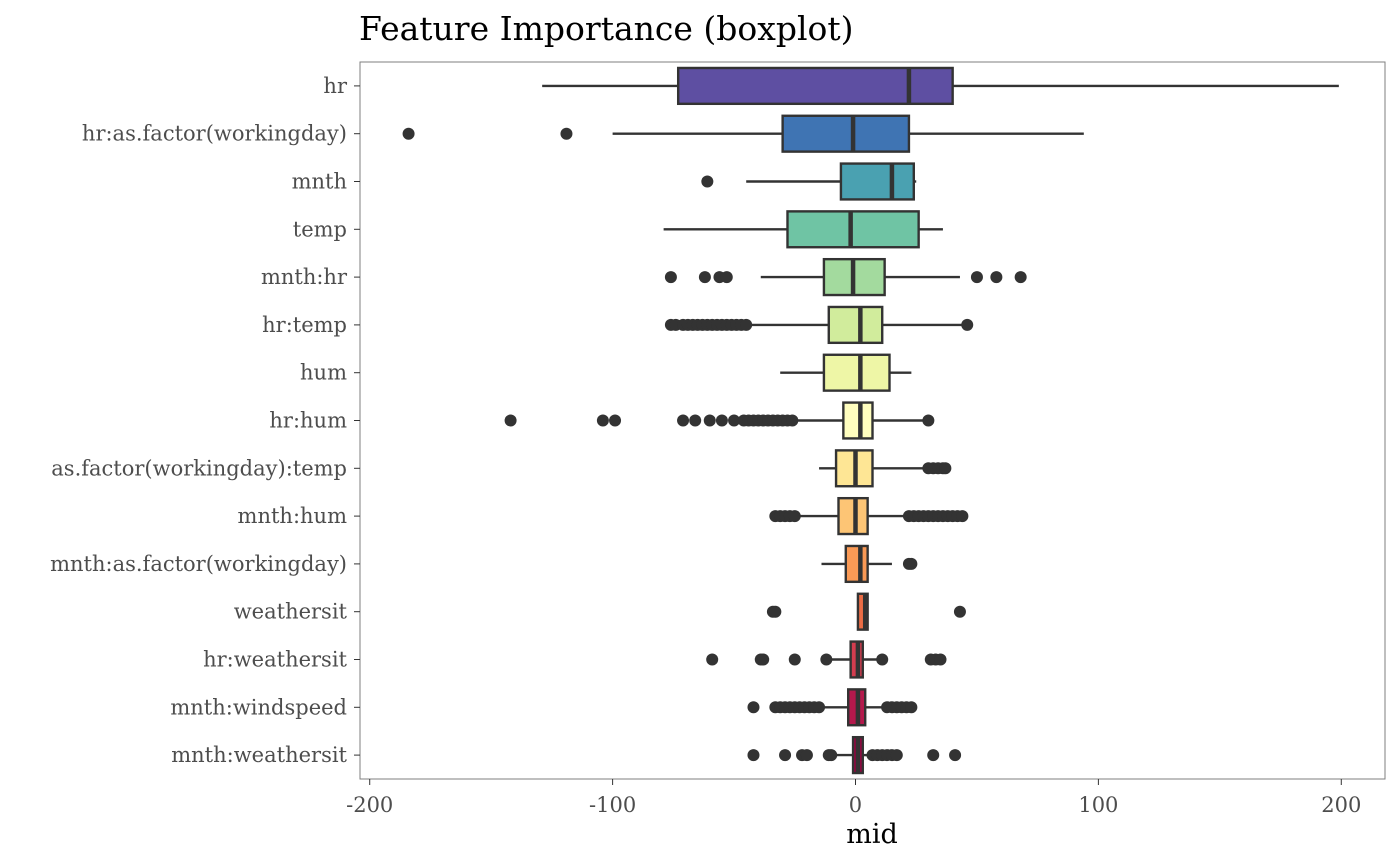  I want to click on category-label: hum, so click(323, 373).